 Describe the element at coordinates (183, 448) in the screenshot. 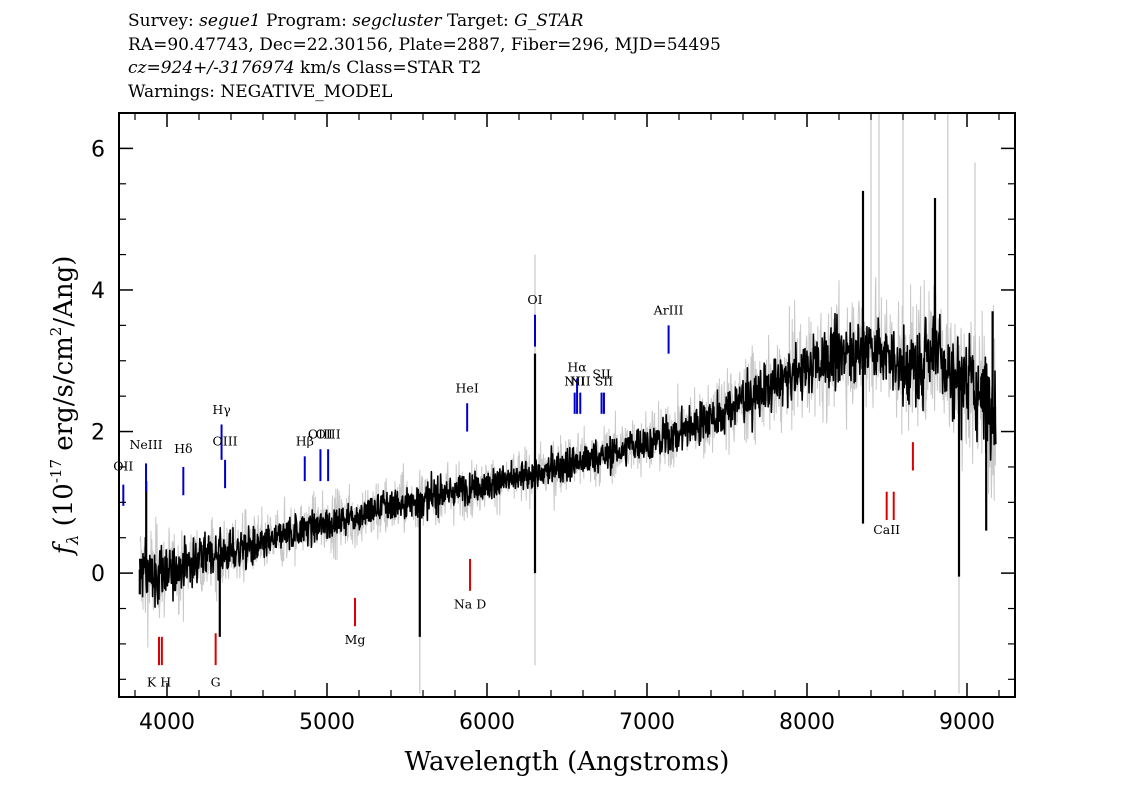

I see `emission-line-label: Hδ` at that location.